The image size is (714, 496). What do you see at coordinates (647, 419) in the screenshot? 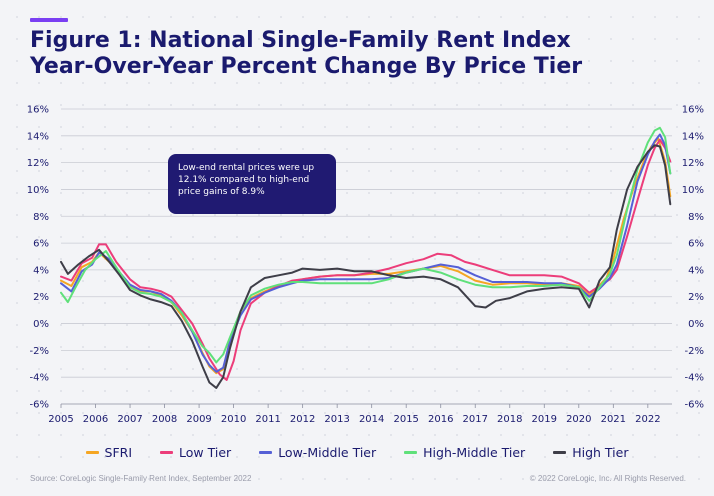
I see `x-tick-label: 2022` at bounding box center [647, 419].